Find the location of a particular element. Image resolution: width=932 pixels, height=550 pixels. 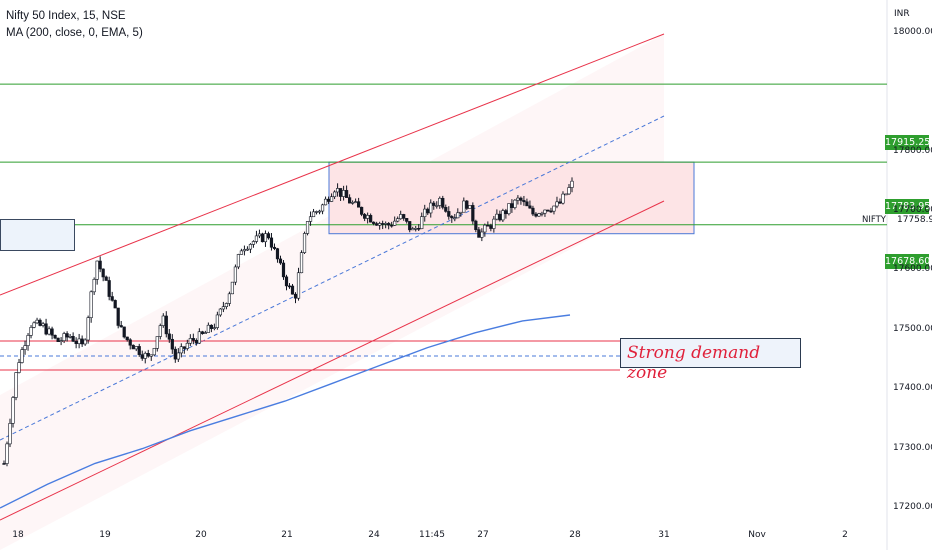

x-tick-label: 20 is located at coordinates (201, 535).